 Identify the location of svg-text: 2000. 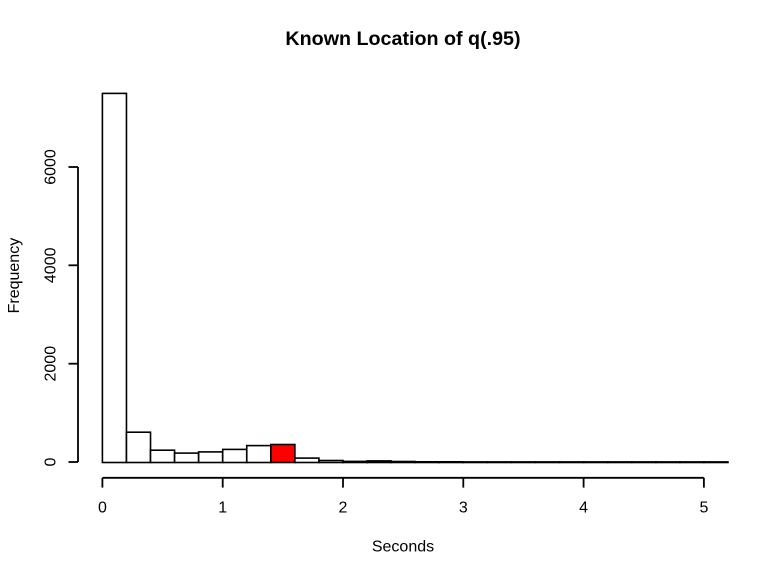
(50, 364).